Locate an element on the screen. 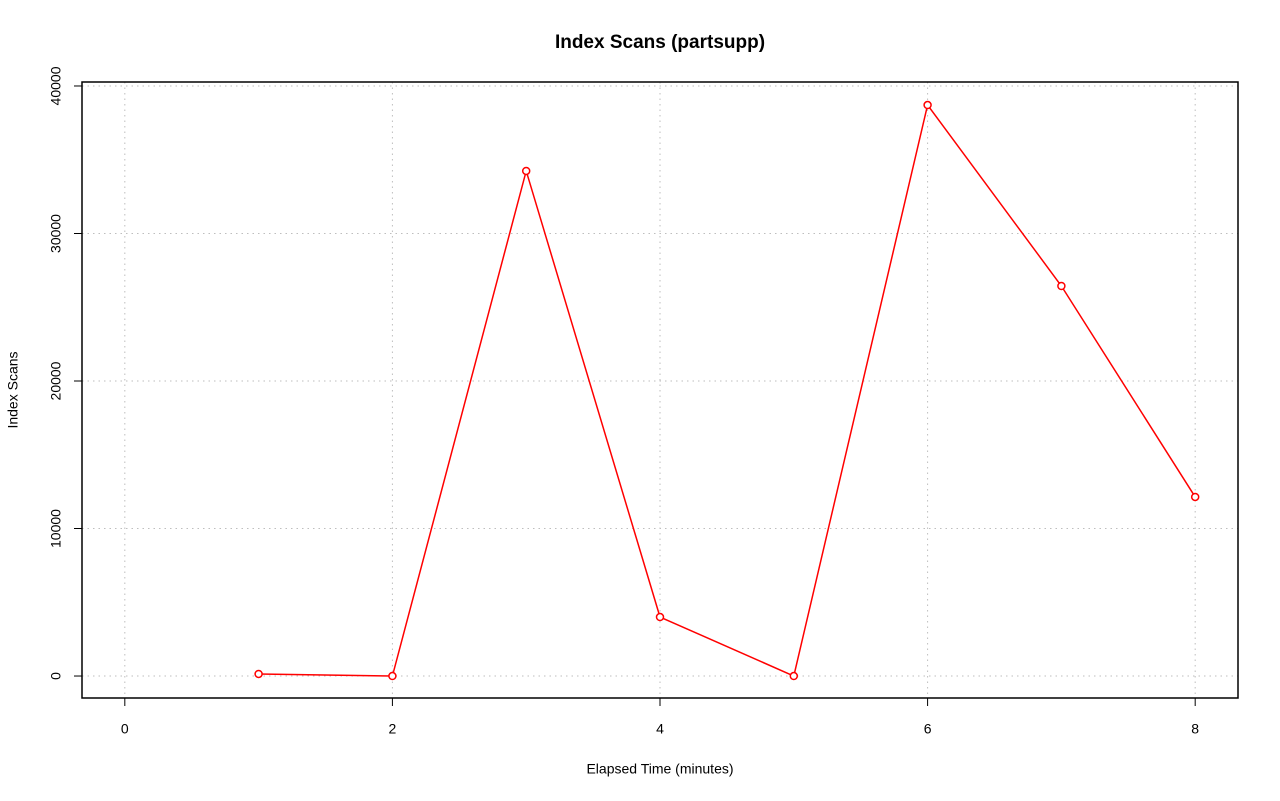 The width and height of the screenshot is (1280, 801). y-tick-label: 20000 is located at coordinates (56, 380).